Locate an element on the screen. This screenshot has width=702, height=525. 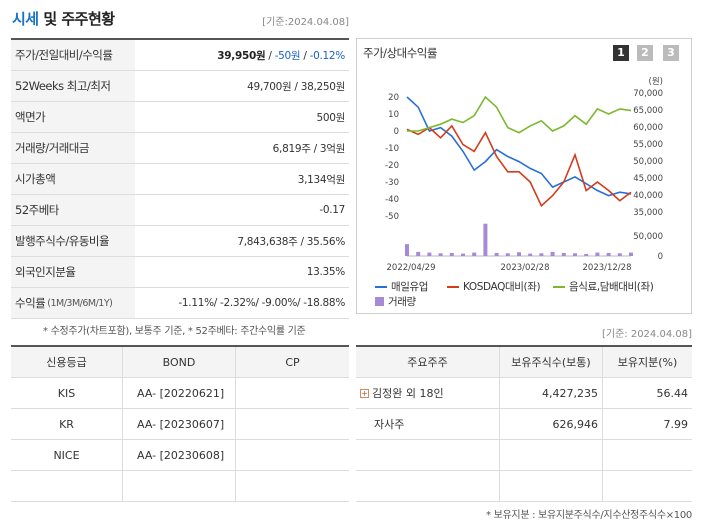
rating-agency: NICE is located at coordinates (67, 455).